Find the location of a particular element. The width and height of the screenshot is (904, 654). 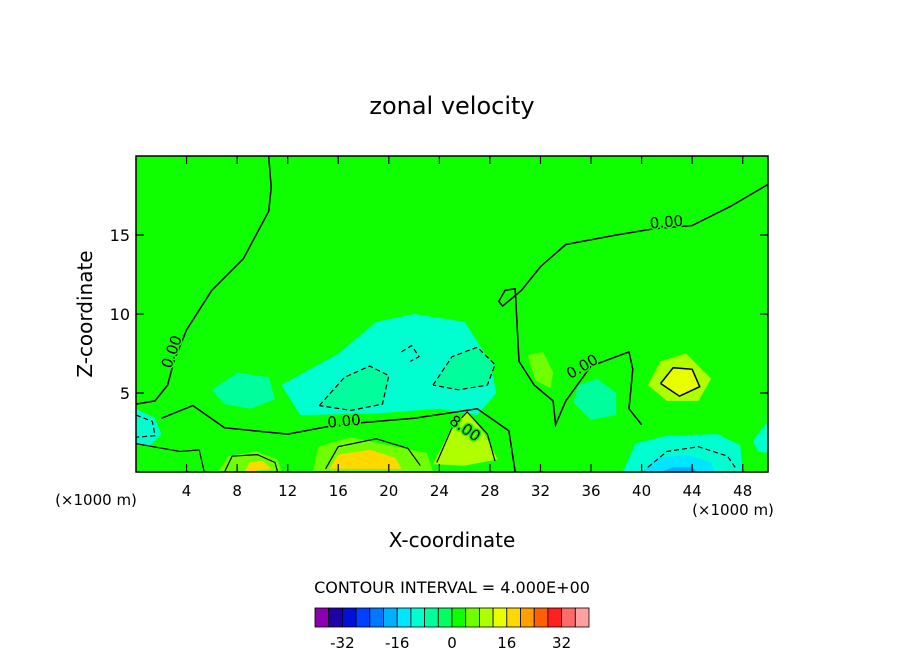

pos-region-small is located at coordinates (540, 370).